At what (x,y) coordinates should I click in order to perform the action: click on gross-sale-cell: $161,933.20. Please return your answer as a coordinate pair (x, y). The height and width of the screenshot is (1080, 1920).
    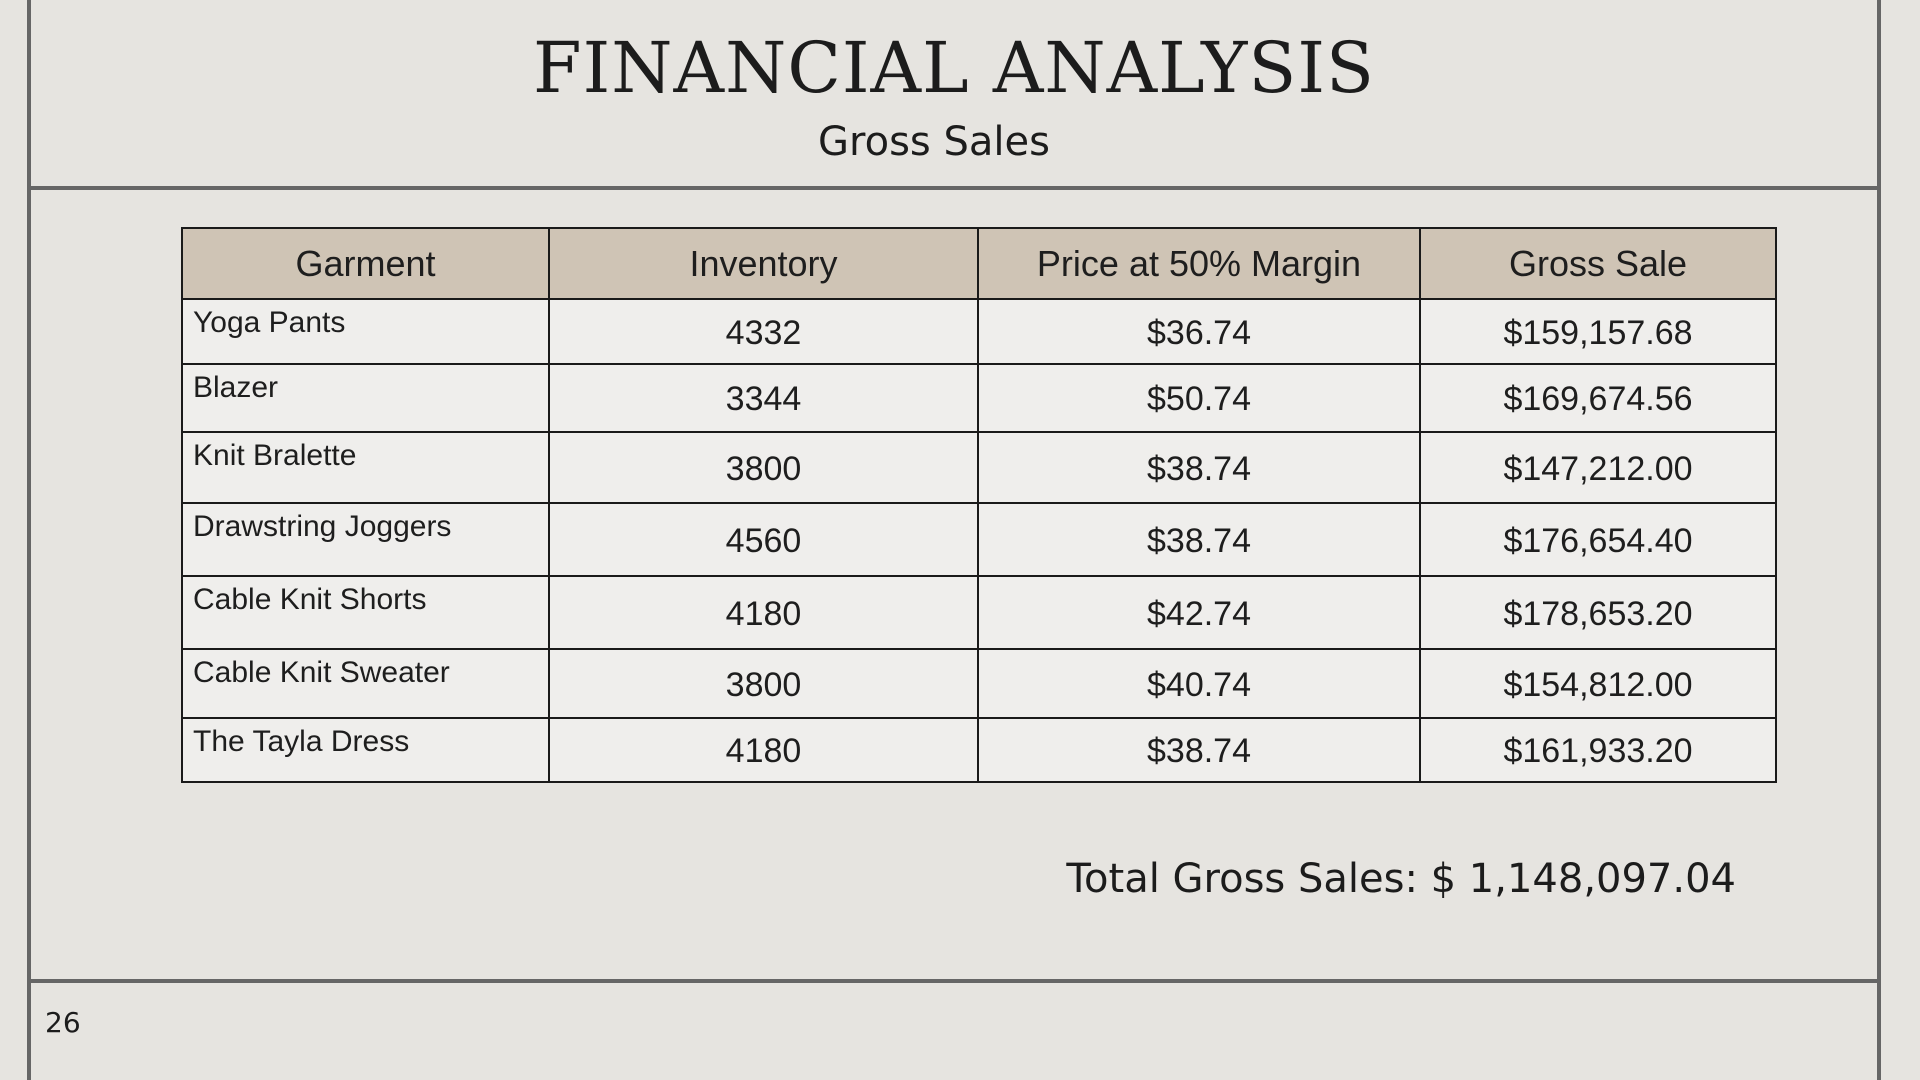
    Looking at the image, I should click on (1598, 750).